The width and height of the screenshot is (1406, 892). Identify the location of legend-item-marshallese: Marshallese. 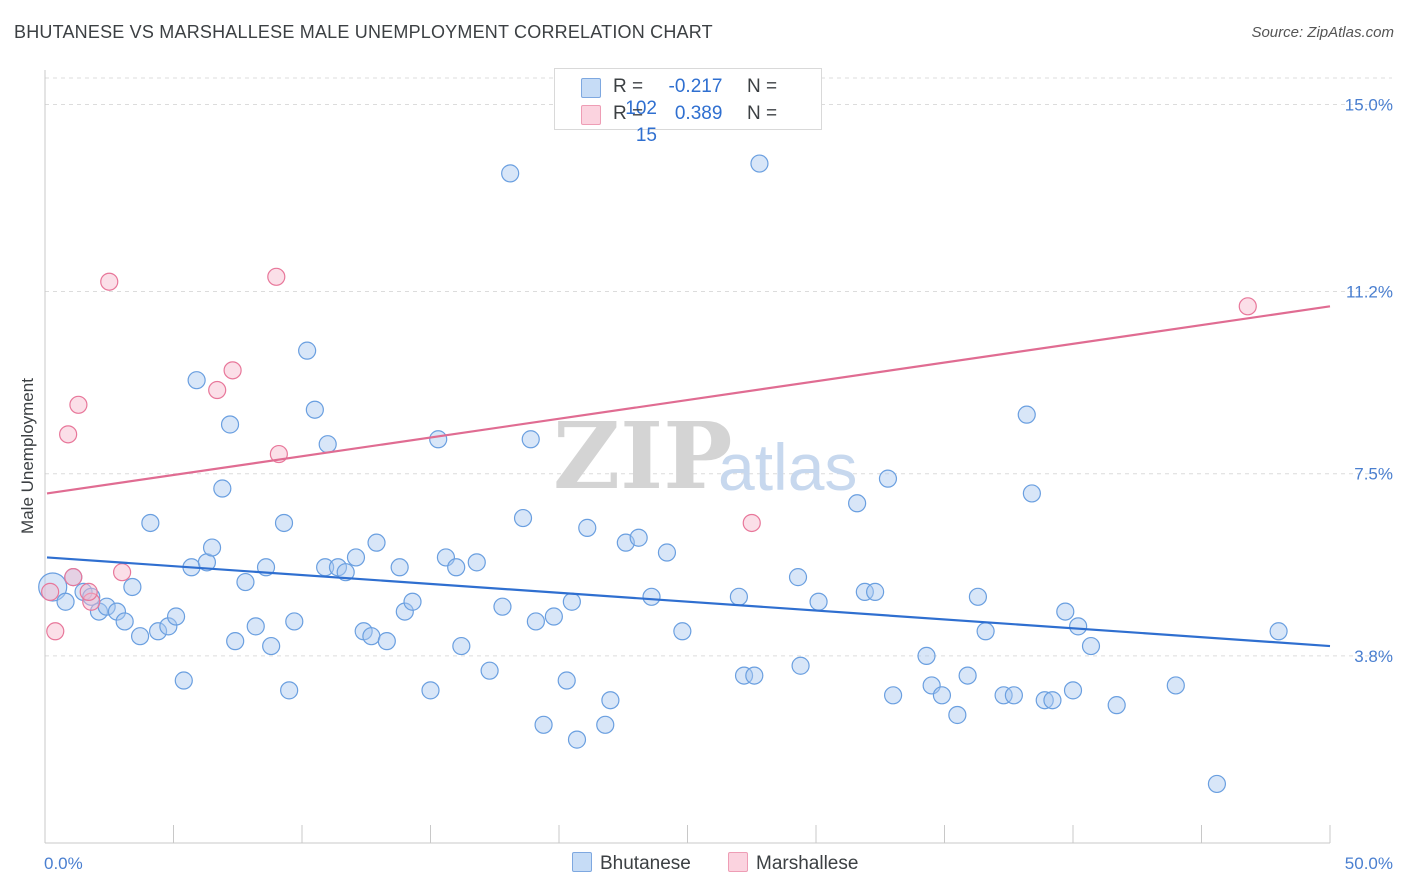
(793, 863).